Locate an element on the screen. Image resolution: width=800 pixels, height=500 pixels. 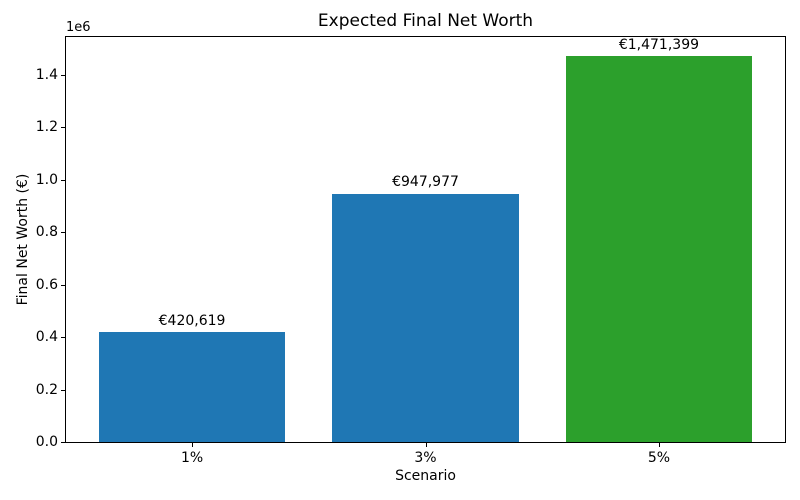
bar-1% is located at coordinates (192, 386).